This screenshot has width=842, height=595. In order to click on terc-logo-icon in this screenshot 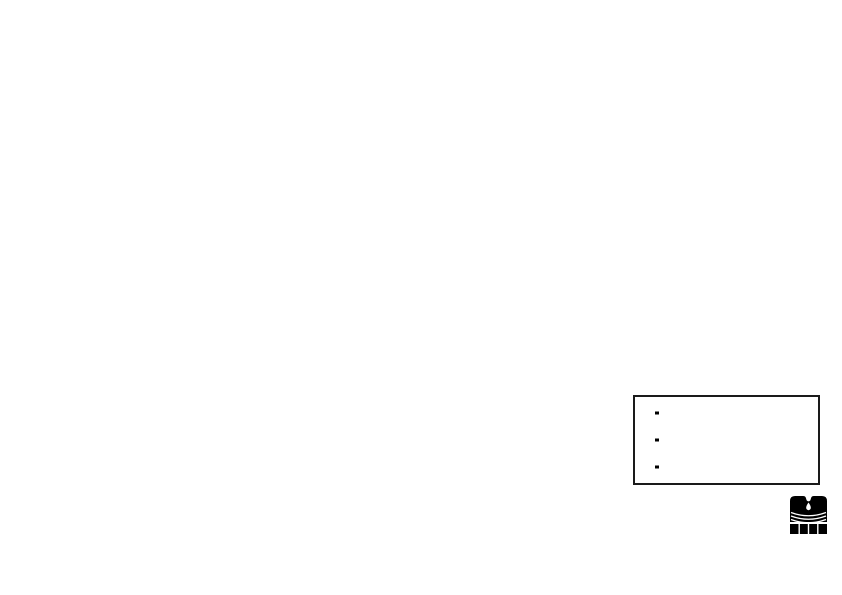, I will do `click(808, 515)`.